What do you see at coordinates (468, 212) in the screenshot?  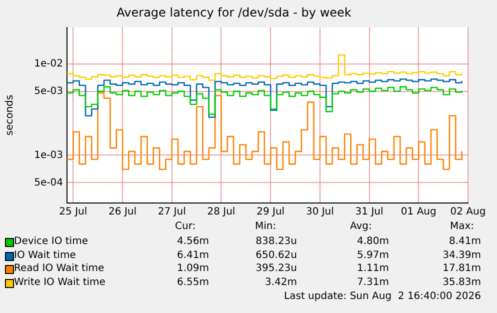 I see `x-tick-label: 02 Aug` at bounding box center [468, 212].